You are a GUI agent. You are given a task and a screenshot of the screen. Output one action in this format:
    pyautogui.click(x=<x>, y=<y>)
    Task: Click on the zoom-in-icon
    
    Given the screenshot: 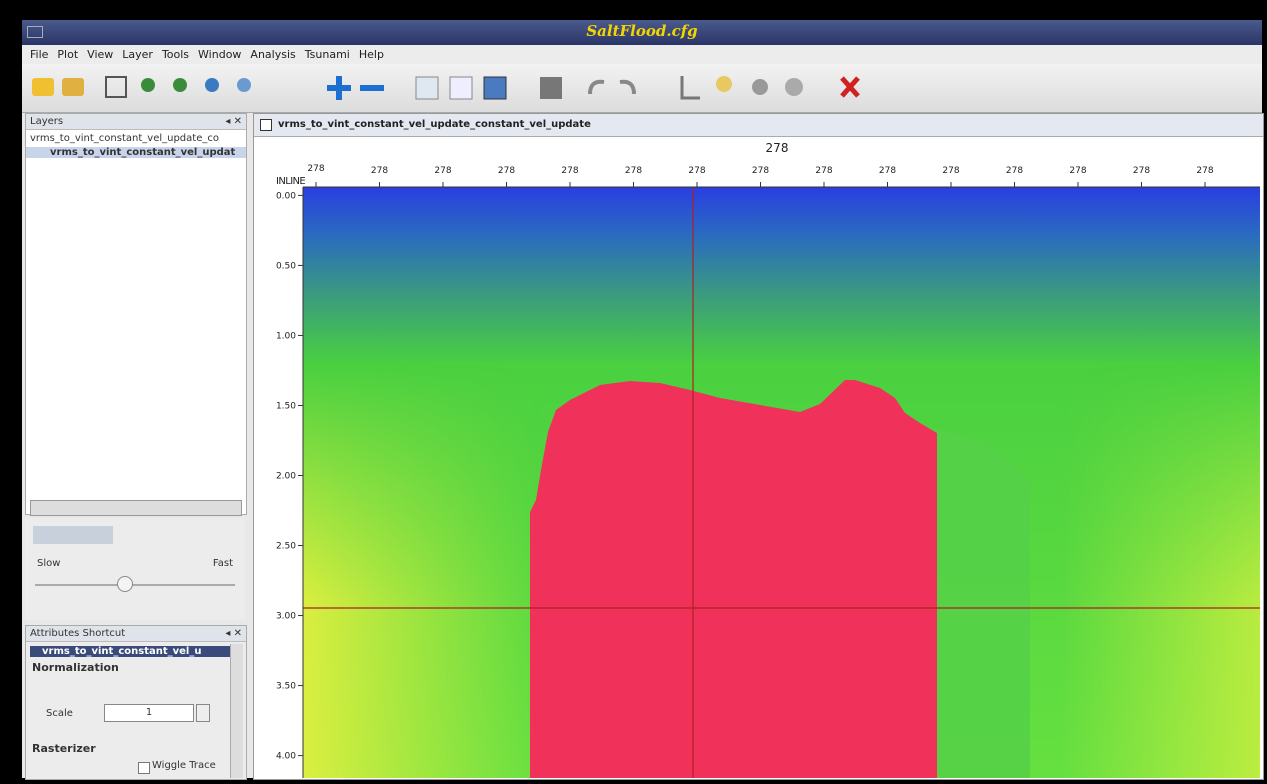 What is the action you would take?
    pyautogui.click(x=148, y=85)
    